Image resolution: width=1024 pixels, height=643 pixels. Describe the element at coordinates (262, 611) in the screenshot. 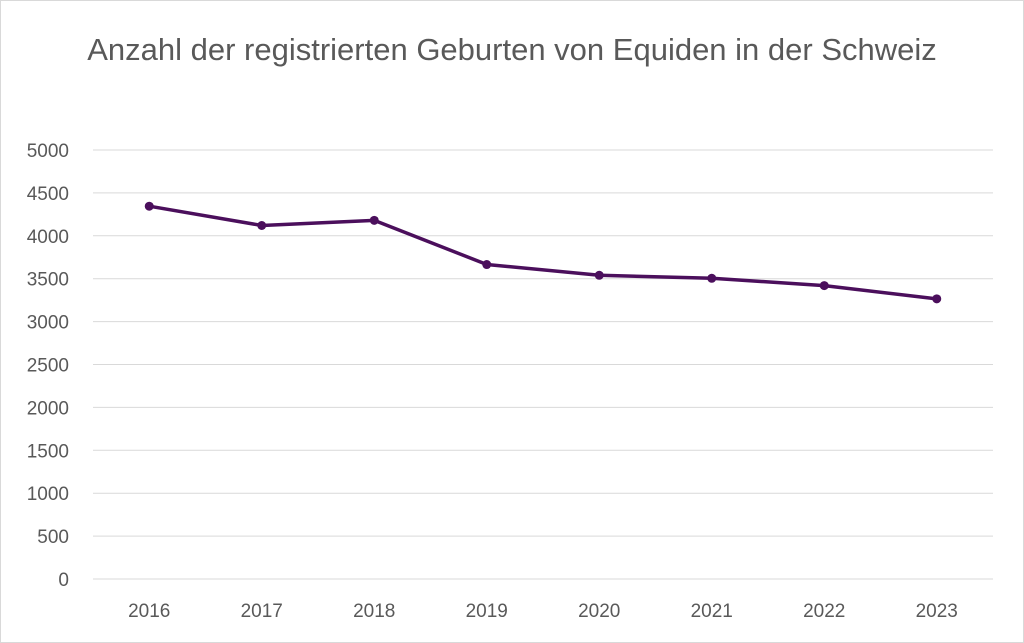

I see `x-tick-label: 2017` at that location.